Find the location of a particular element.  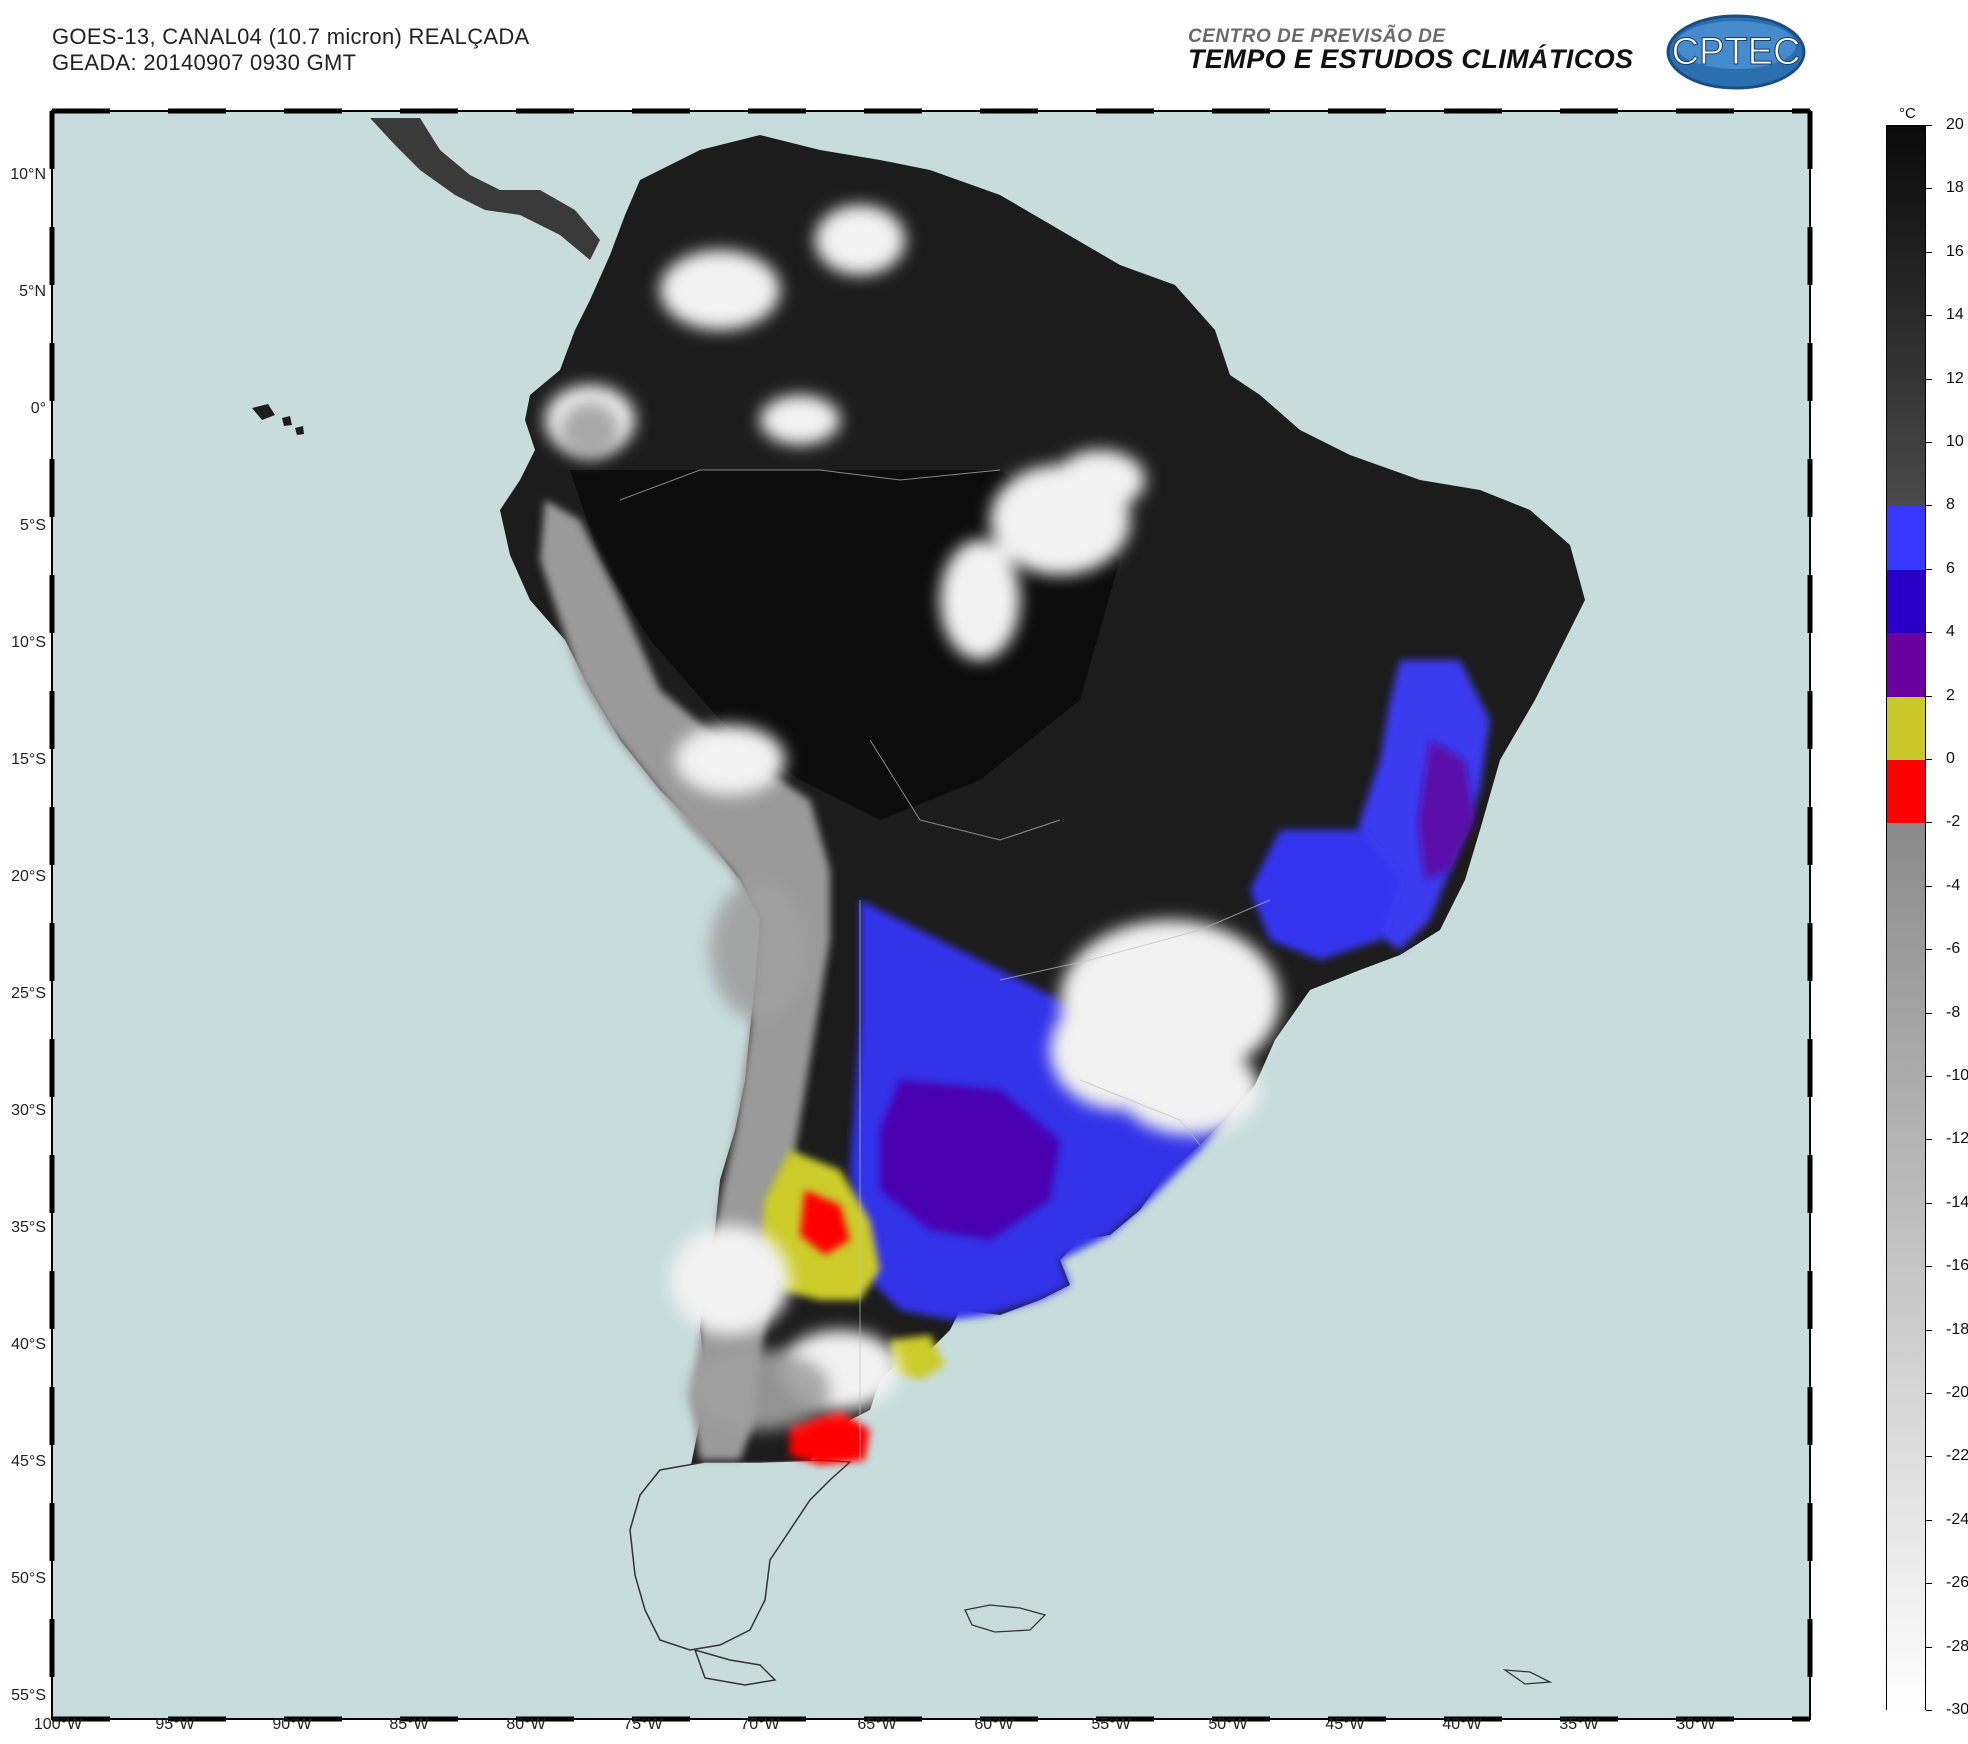

colorbar-tick-label: 4 is located at coordinates (1950, 632).